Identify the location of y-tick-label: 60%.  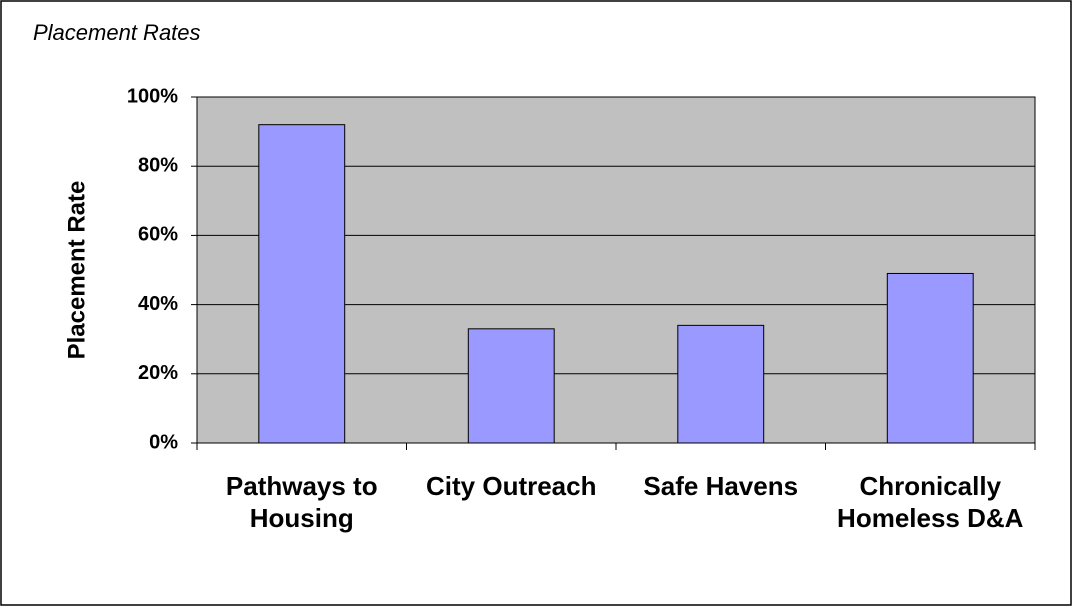
(158, 235).